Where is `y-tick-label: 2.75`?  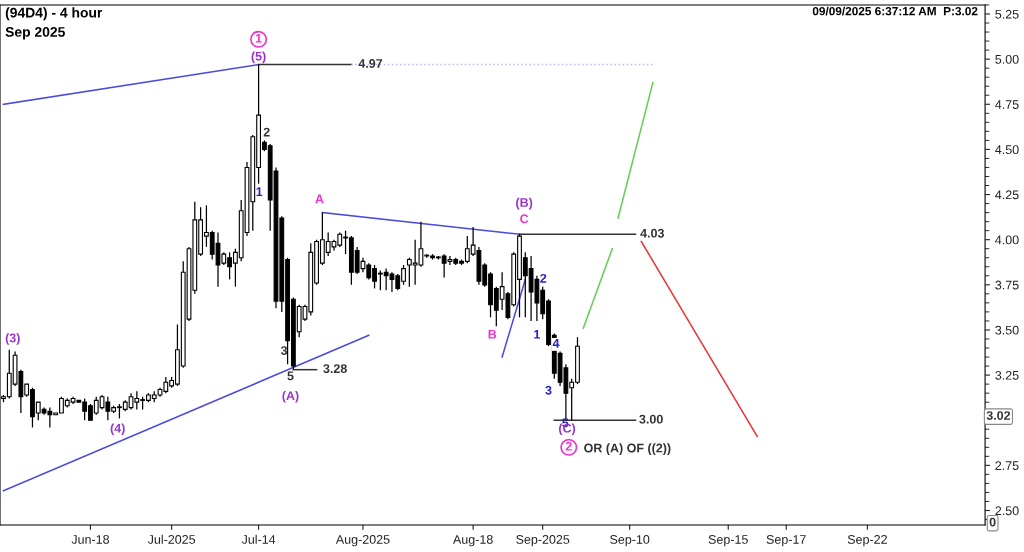
y-tick-label: 2.75 is located at coordinates (1007, 466).